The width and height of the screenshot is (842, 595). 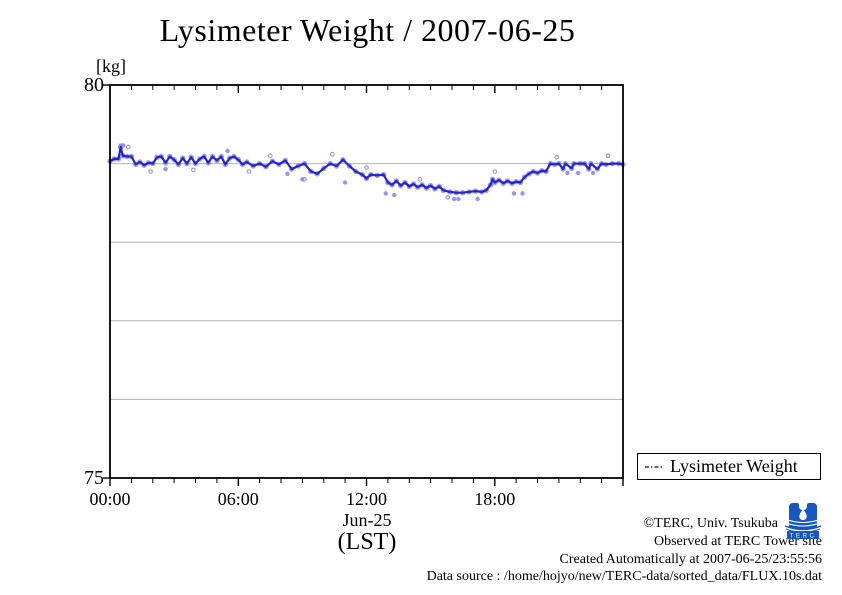 I want to click on x-tick-label-00: 00:00, so click(x=110, y=499).